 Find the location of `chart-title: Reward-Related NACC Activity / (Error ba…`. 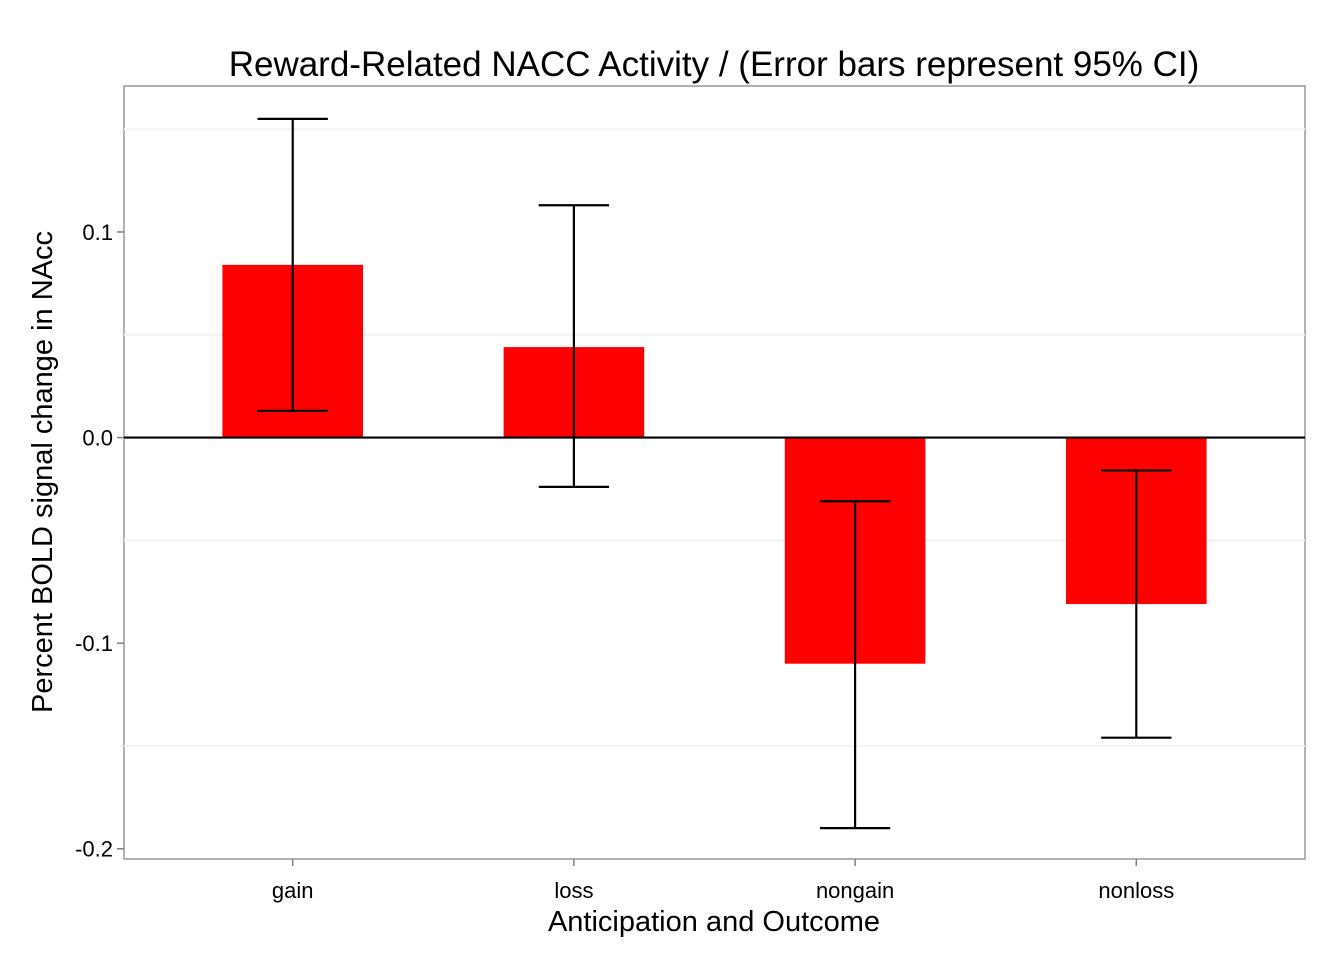

chart-title: Reward-Related NACC Activity / (Error ba… is located at coordinates (714, 64).